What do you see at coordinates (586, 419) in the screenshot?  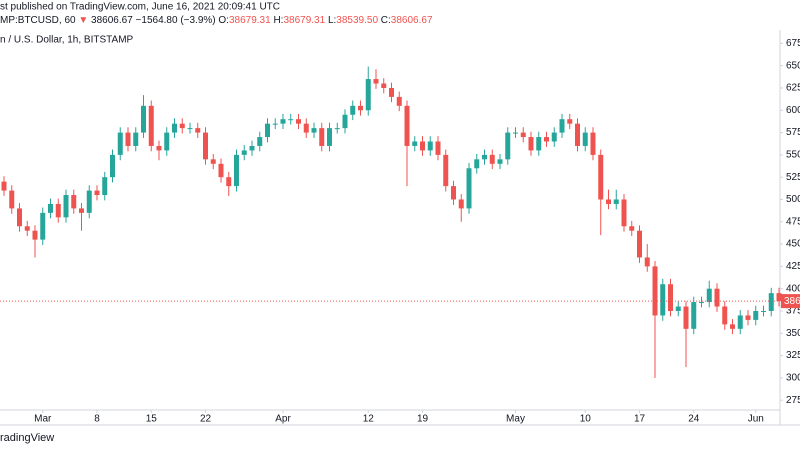 I see `x-tick-label: 10` at bounding box center [586, 419].